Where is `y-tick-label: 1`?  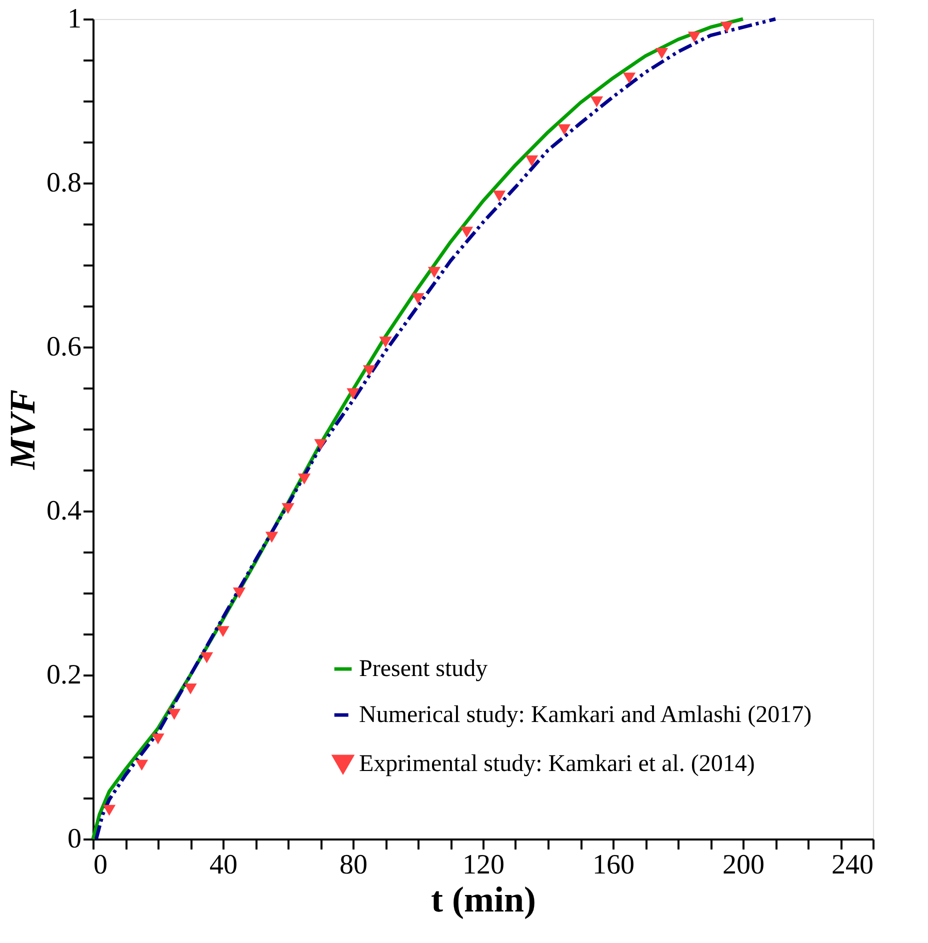
y-tick-label: 1 is located at coordinates (75, 19).